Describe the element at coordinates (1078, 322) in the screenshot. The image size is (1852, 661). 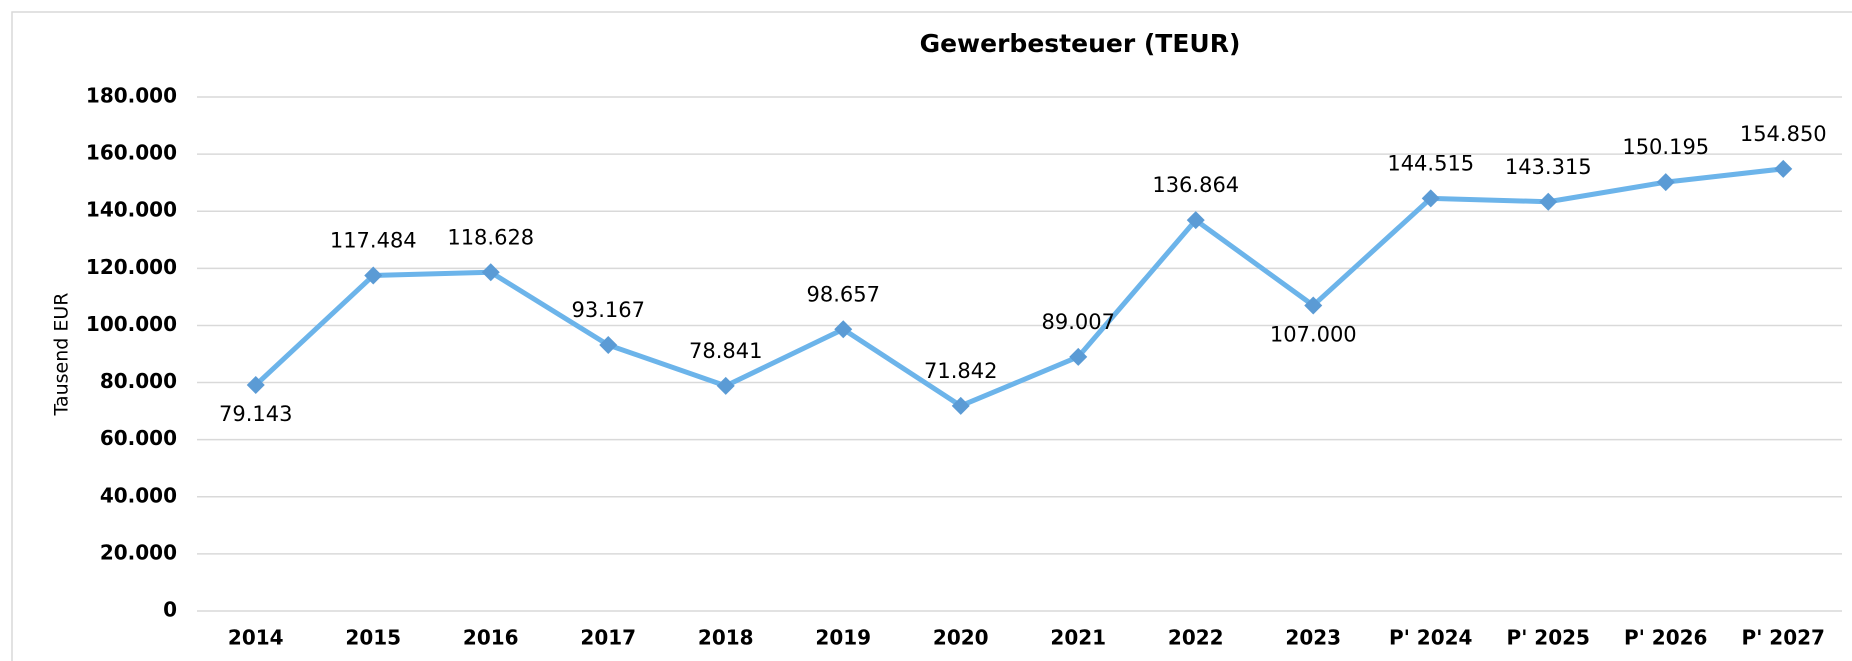
I see `data-label: 89.007` at that location.